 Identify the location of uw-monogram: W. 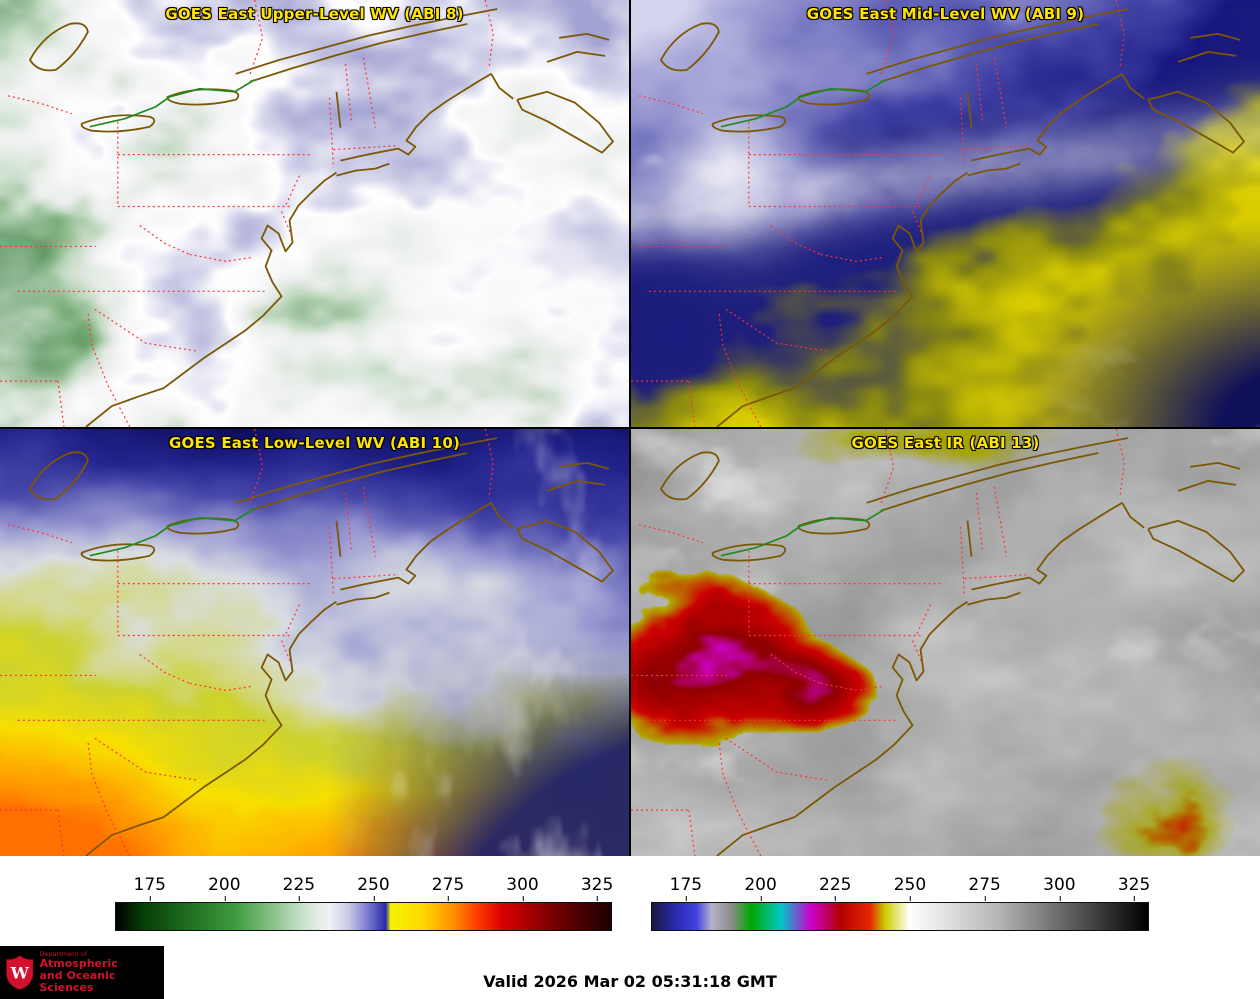
(20, 972).